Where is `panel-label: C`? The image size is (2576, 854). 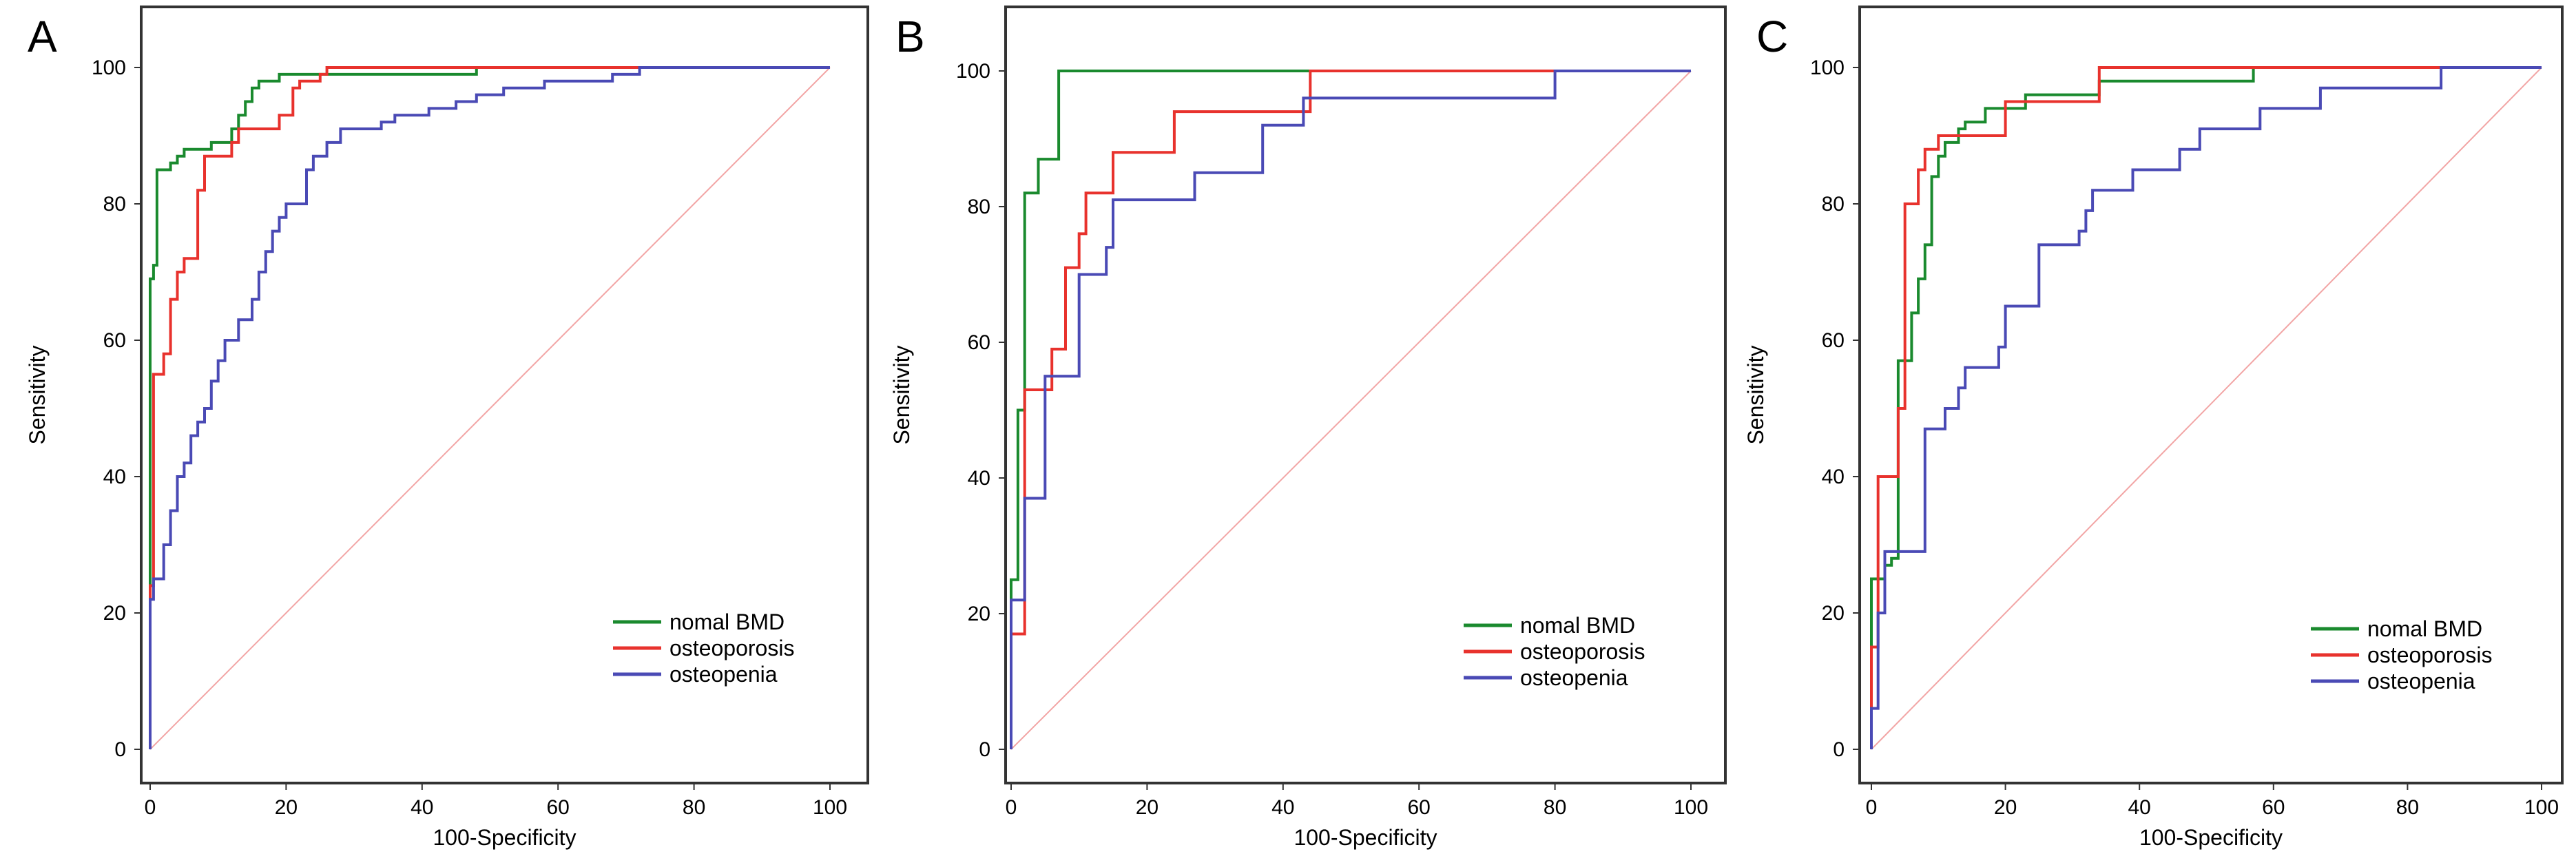
panel-label: C is located at coordinates (1772, 36).